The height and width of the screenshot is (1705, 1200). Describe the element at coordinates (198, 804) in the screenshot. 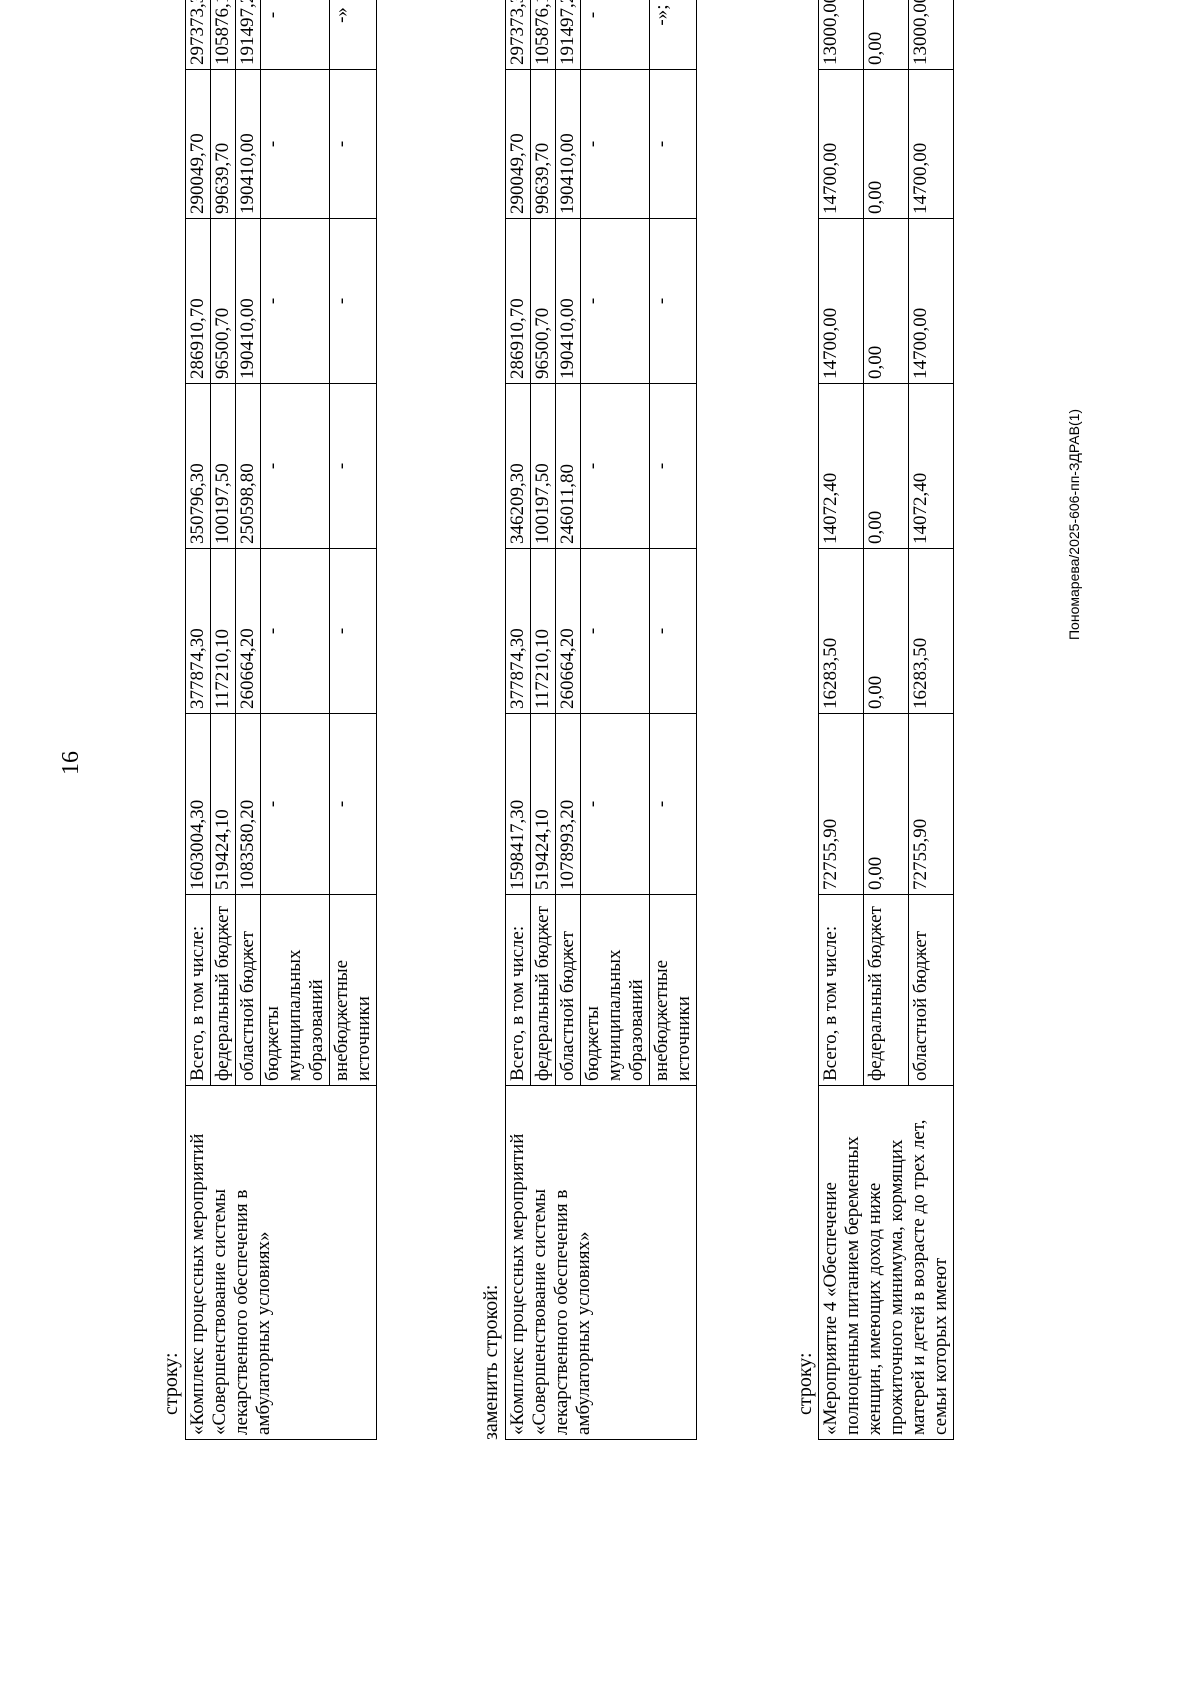

I see `value-cell: 1603004,30` at that location.